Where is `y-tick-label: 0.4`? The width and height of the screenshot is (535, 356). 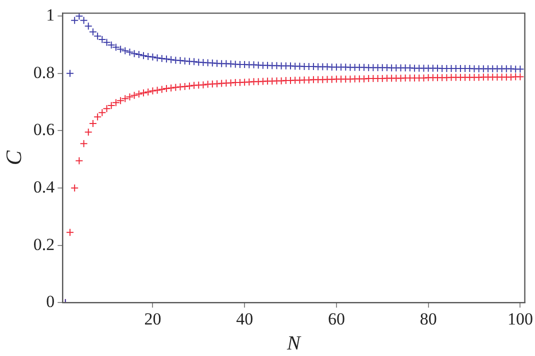 y-tick-label: 0.4 is located at coordinates (44, 186).